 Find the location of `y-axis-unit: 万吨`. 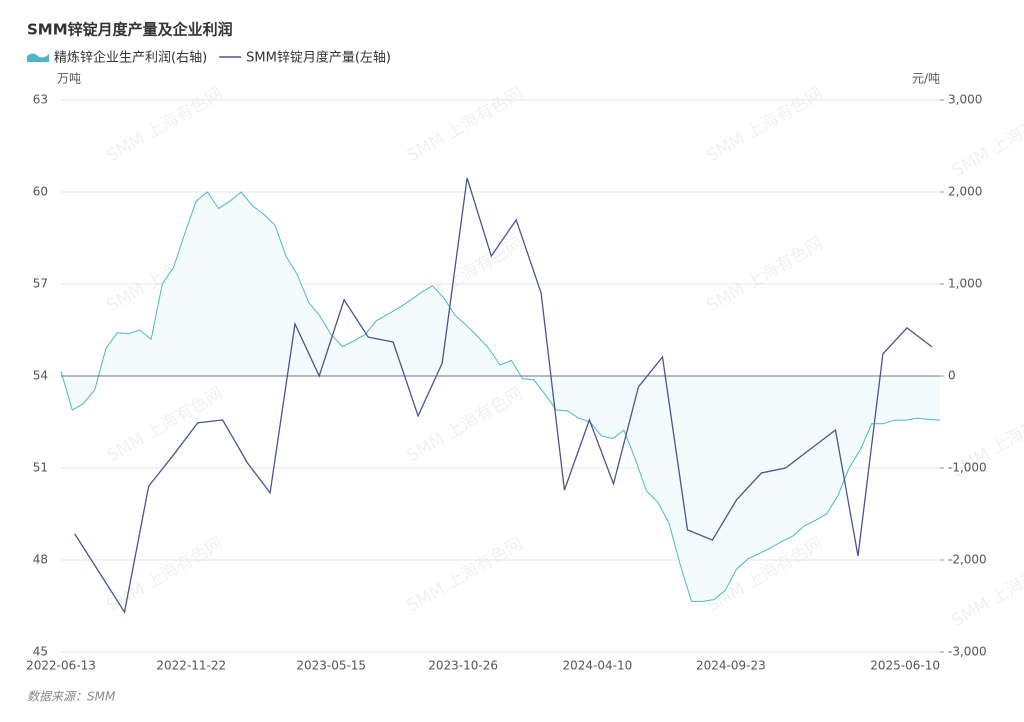

y-axis-unit: 万吨 is located at coordinates (69, 79).